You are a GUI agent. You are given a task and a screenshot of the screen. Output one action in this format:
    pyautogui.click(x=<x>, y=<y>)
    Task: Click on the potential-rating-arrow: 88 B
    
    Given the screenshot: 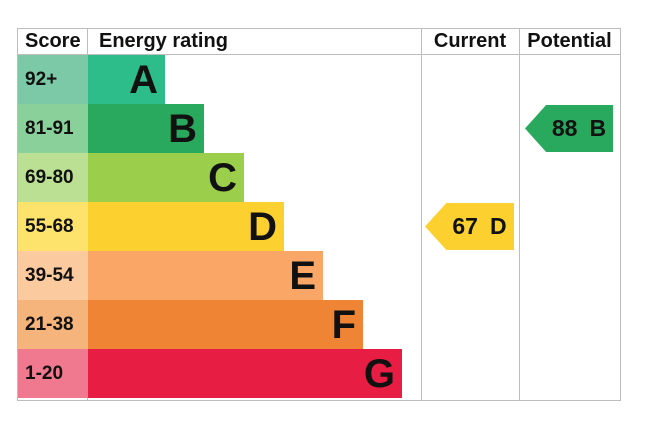 What is the action you would take?
    pyautogui.click(x=569, y=128)
    